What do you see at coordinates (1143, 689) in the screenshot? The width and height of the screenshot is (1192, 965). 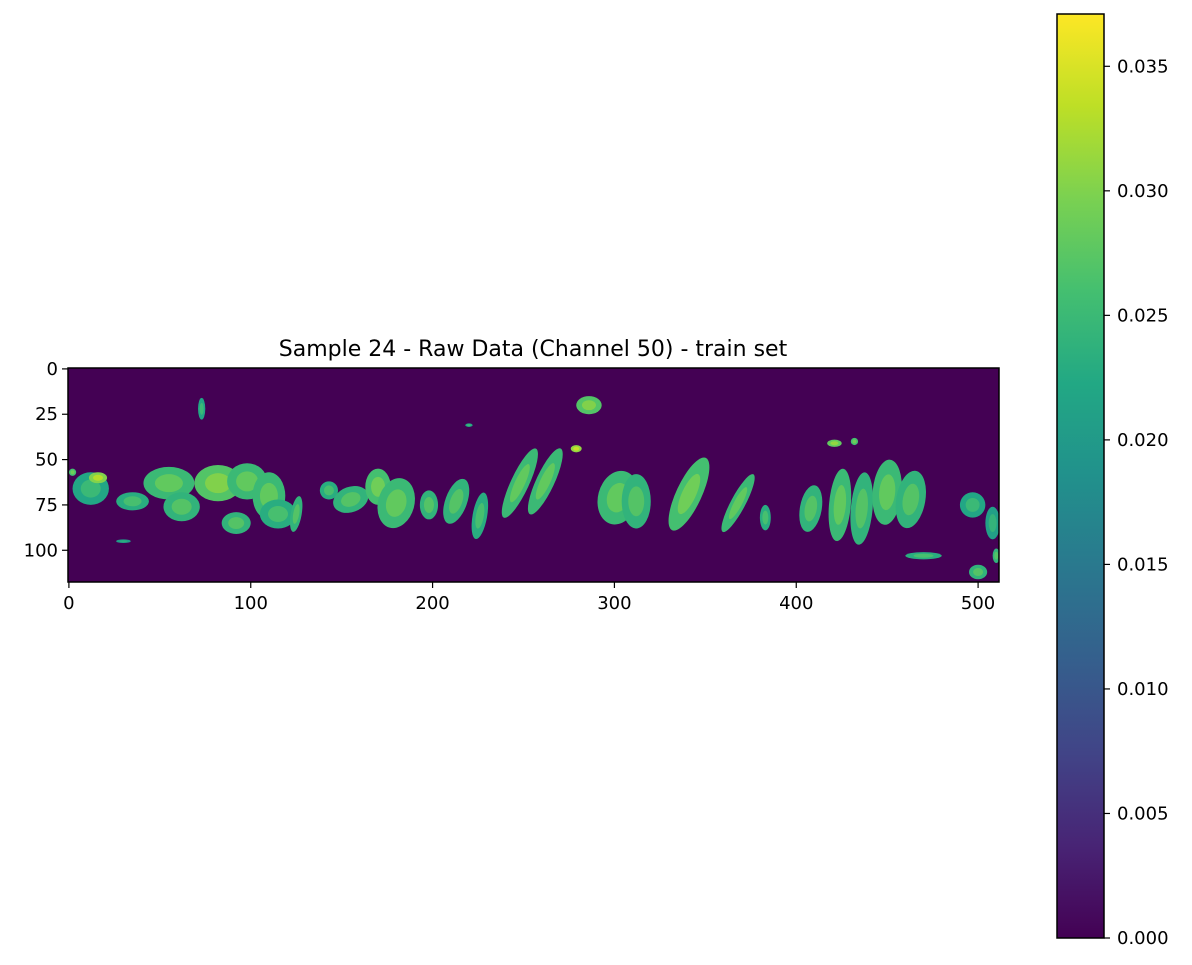 I see `colorbar-tick-label: 0.010` at bounding box center [1143, 689].